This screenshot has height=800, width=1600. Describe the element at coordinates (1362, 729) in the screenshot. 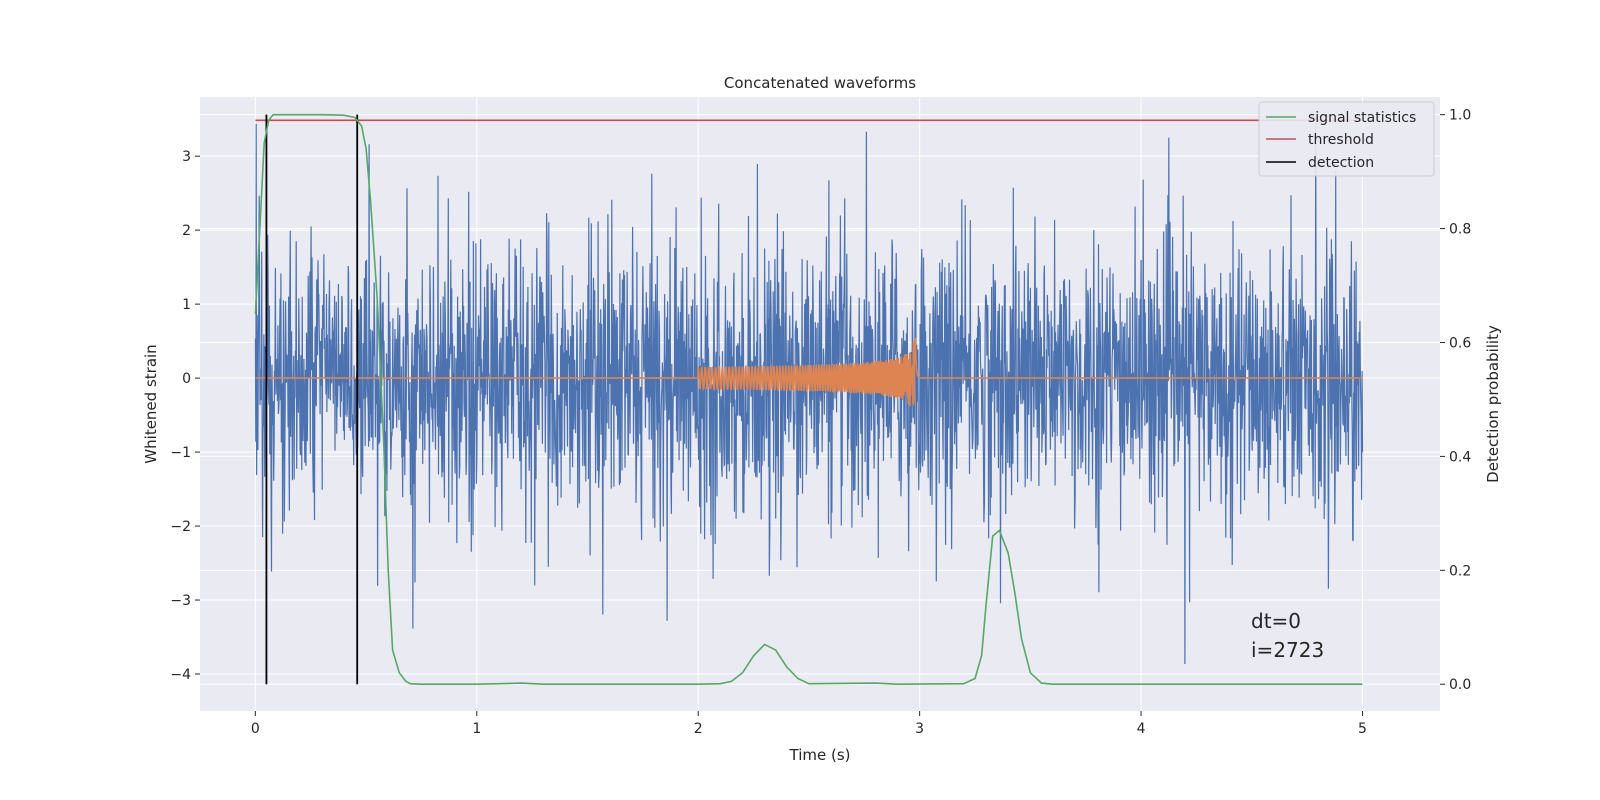

I see `x-tick-label: 5` at that location.